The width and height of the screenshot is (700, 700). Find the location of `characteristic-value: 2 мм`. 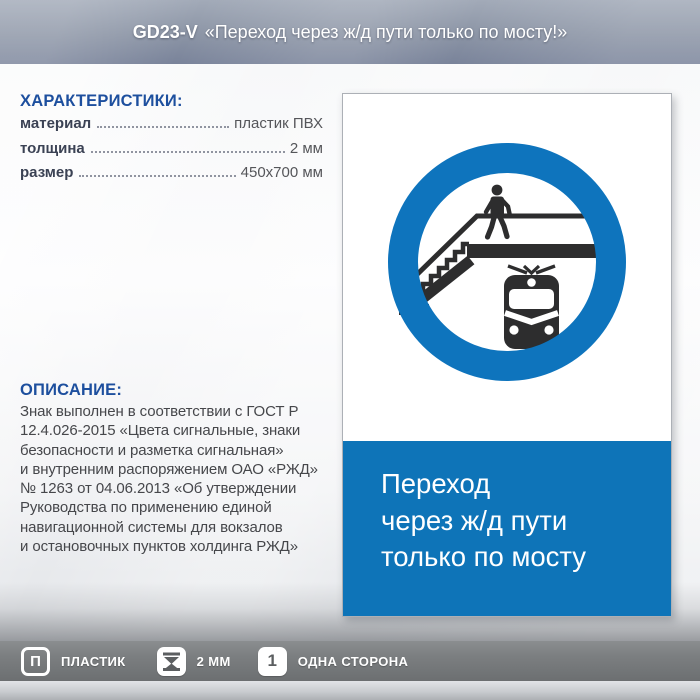

characteristic-value: 2 мм is located at coordinates (306, 148).